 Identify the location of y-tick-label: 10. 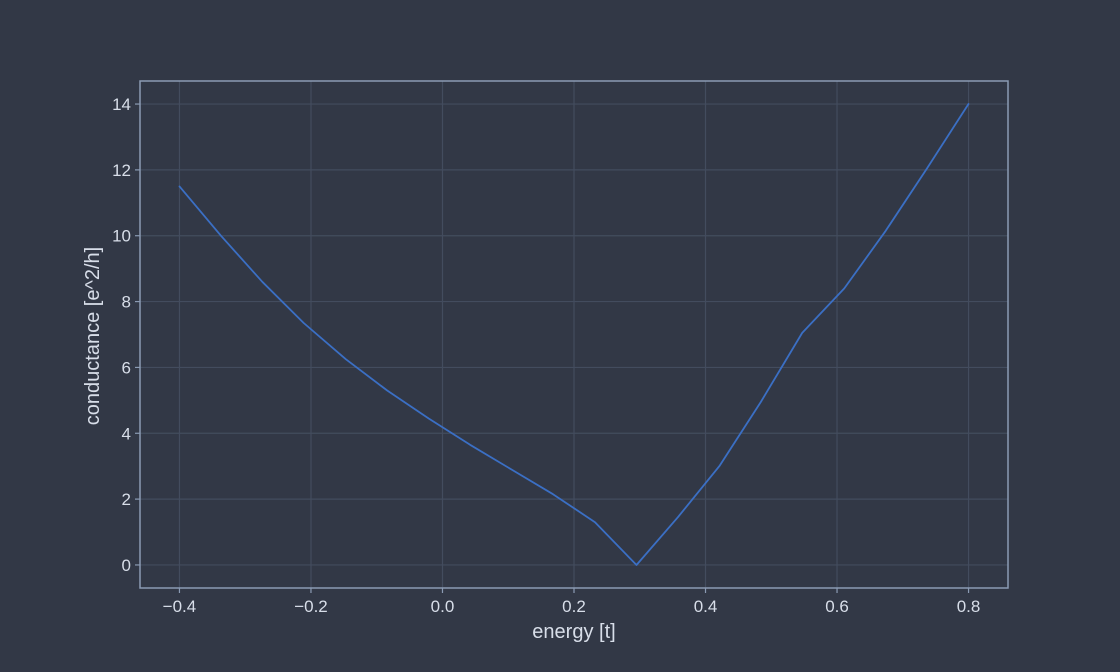
(121, 236).